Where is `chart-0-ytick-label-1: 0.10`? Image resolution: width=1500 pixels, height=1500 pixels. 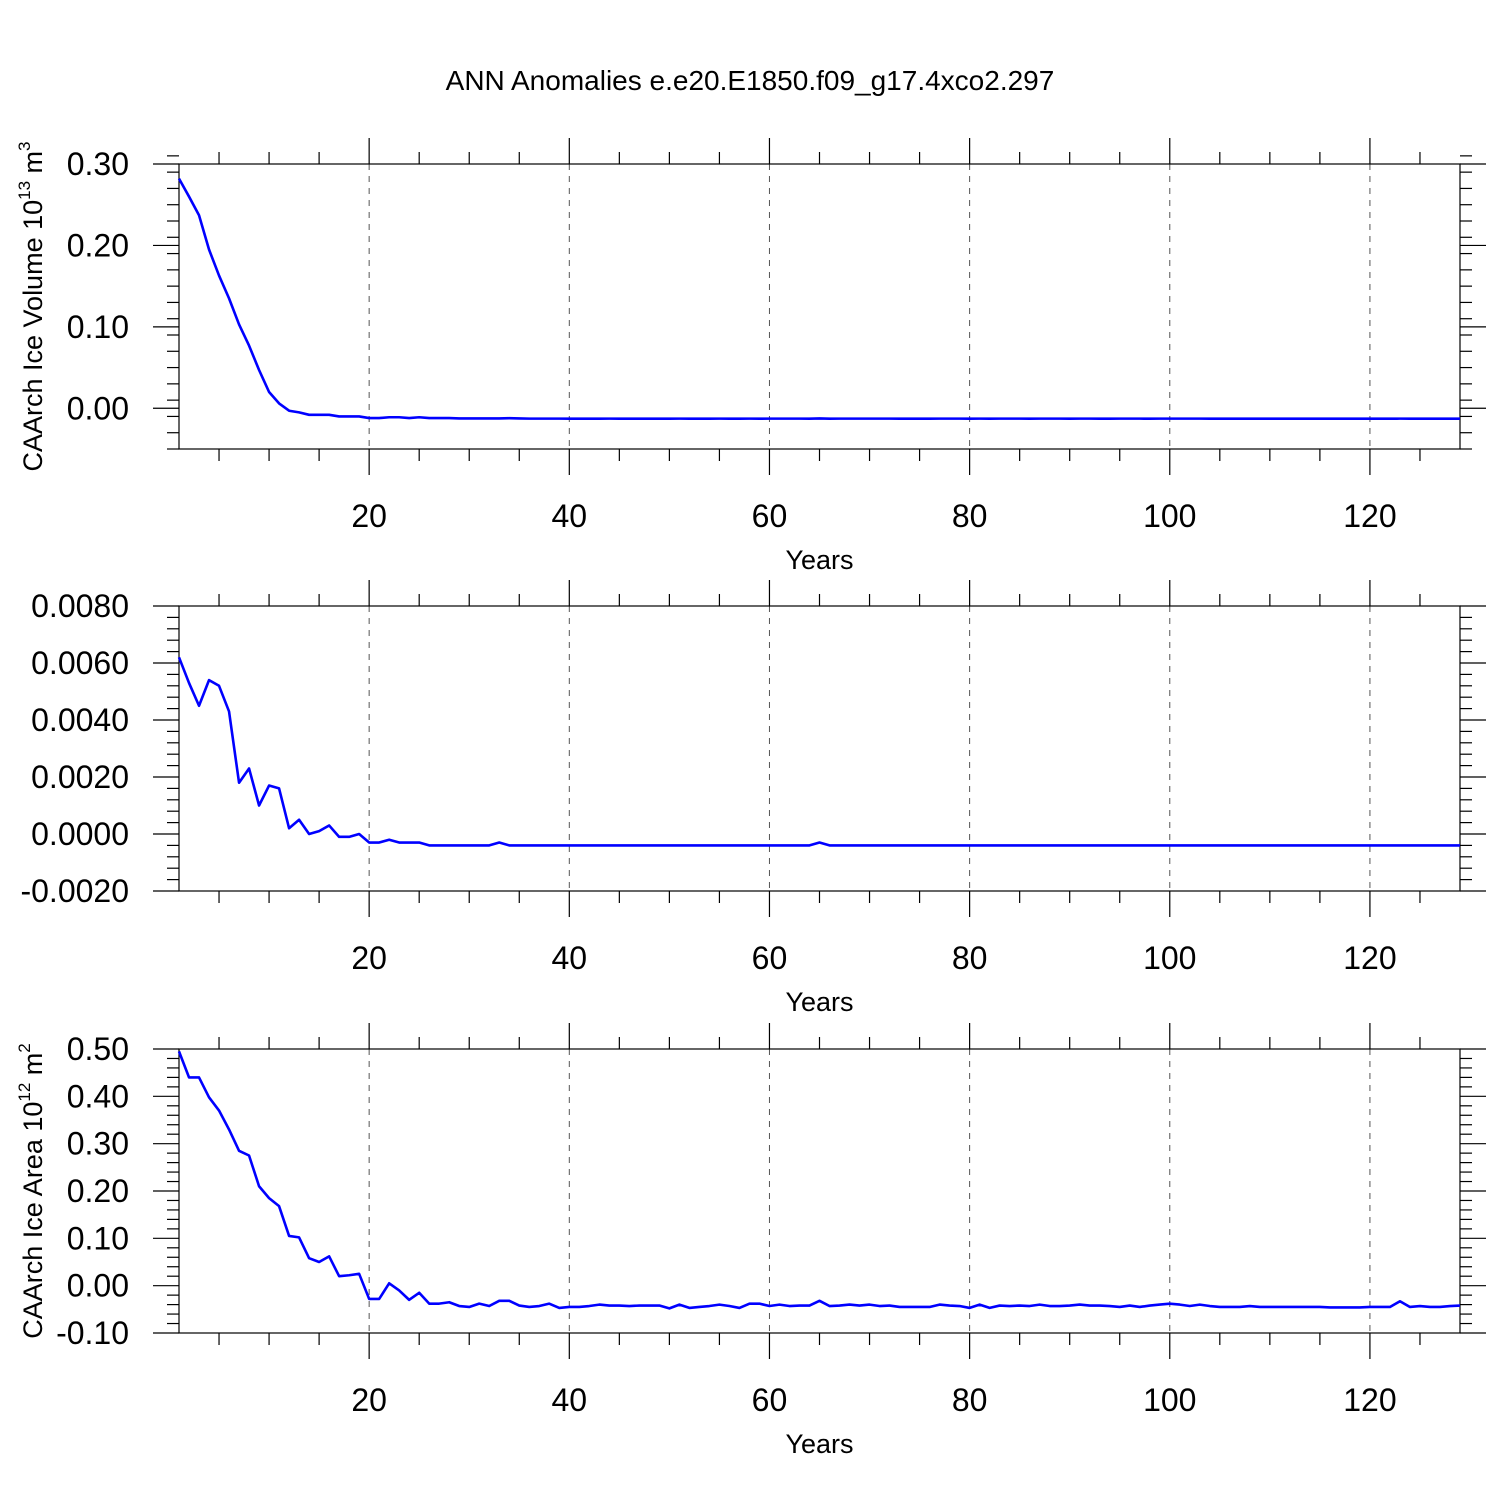 chart-0-ytick-label-1: 0.10 is located at coordinates (98, 327).